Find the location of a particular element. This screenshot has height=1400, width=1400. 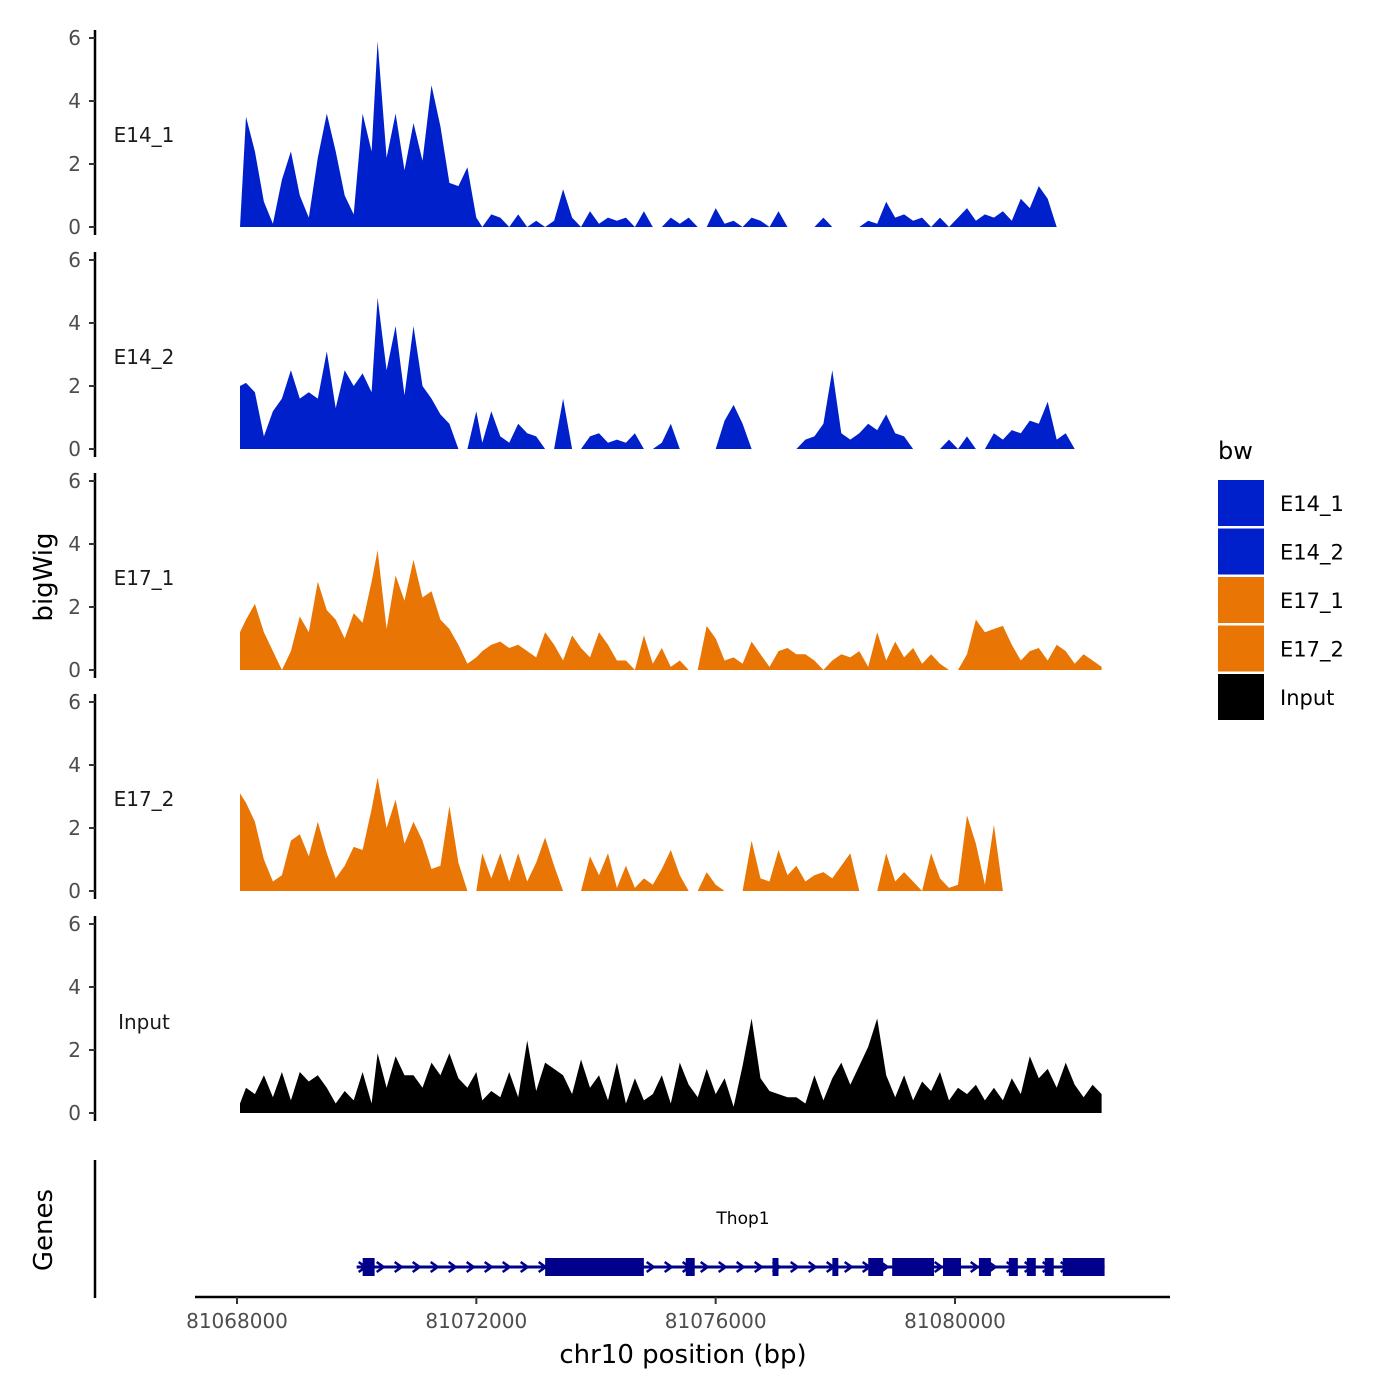

y-axis-title: bigWig is located at coordinates (44, 576).